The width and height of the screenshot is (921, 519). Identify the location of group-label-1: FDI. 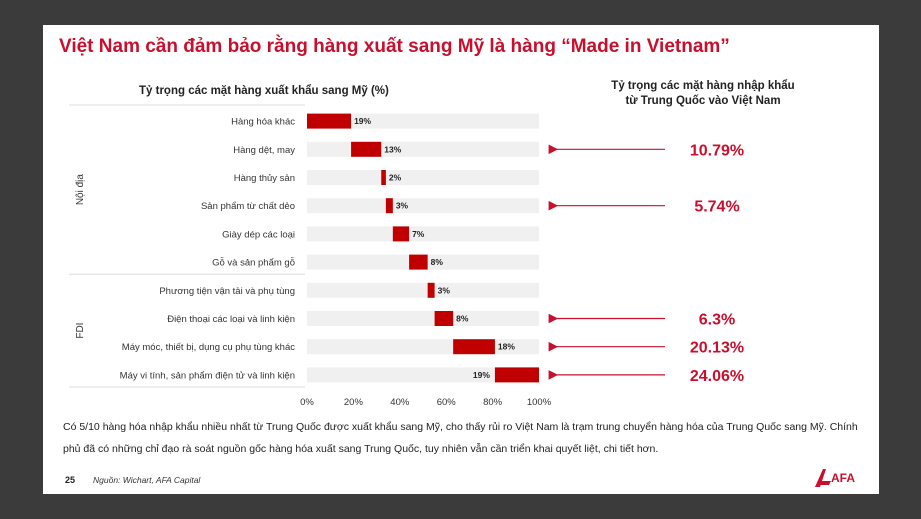
(80, 331).